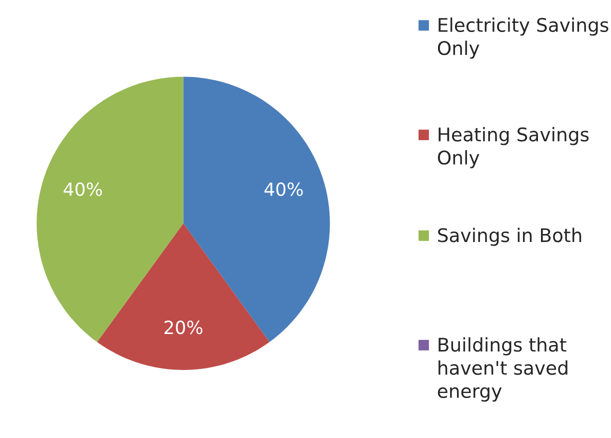 The height and width of the screenshot is (438, 611). What do you see at coordinates (183, 327) in the screenshot?
I see `data-label: 20%` at bounding box center [183, 327].